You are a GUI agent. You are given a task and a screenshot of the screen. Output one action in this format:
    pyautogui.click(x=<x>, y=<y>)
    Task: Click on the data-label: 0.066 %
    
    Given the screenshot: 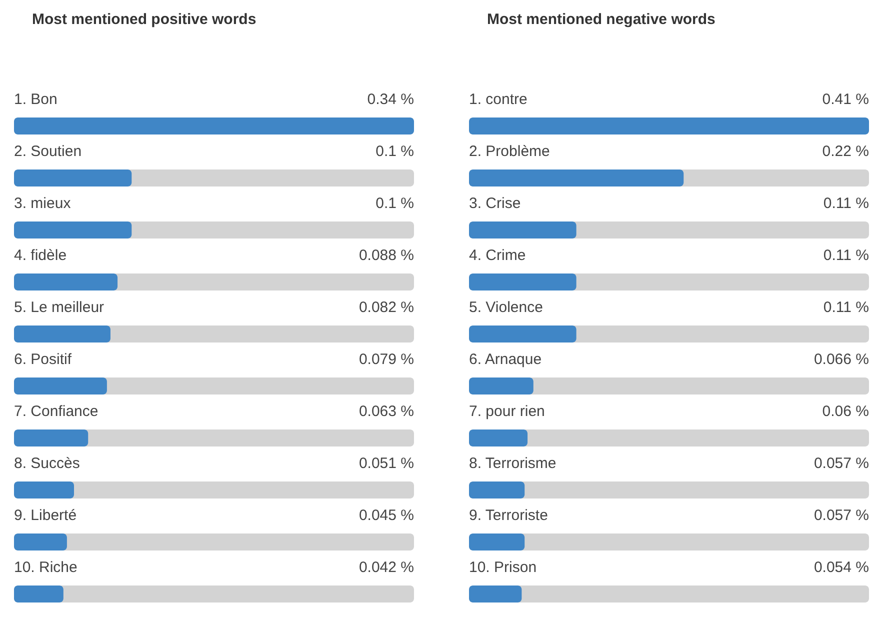 What is the action you would take?
    pyautogui.click(x=841, y=359)
    